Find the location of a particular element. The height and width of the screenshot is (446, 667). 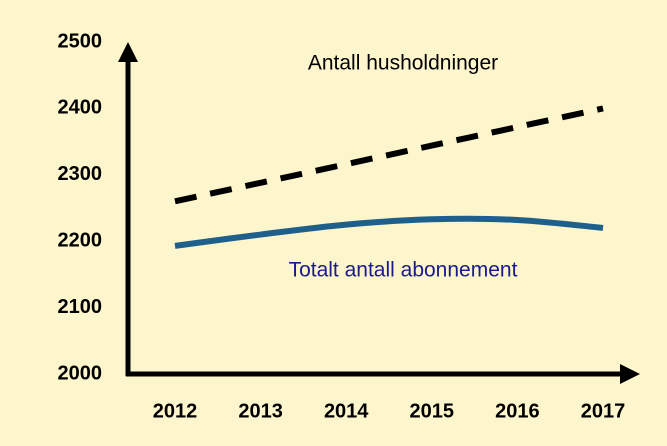

y-tick-label: 2000 is located at coordinates (80, 373).